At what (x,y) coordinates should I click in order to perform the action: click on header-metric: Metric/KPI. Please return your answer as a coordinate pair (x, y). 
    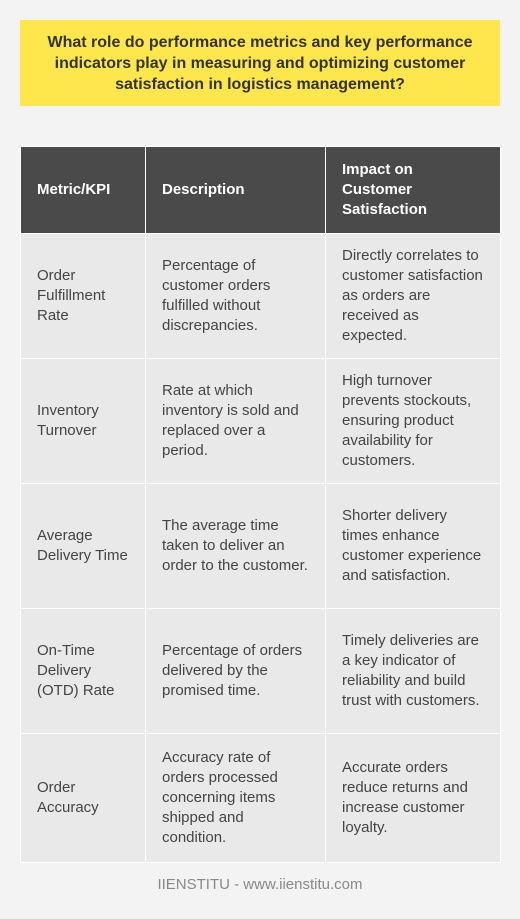
    Looking at the image, I should click on (83, 190).